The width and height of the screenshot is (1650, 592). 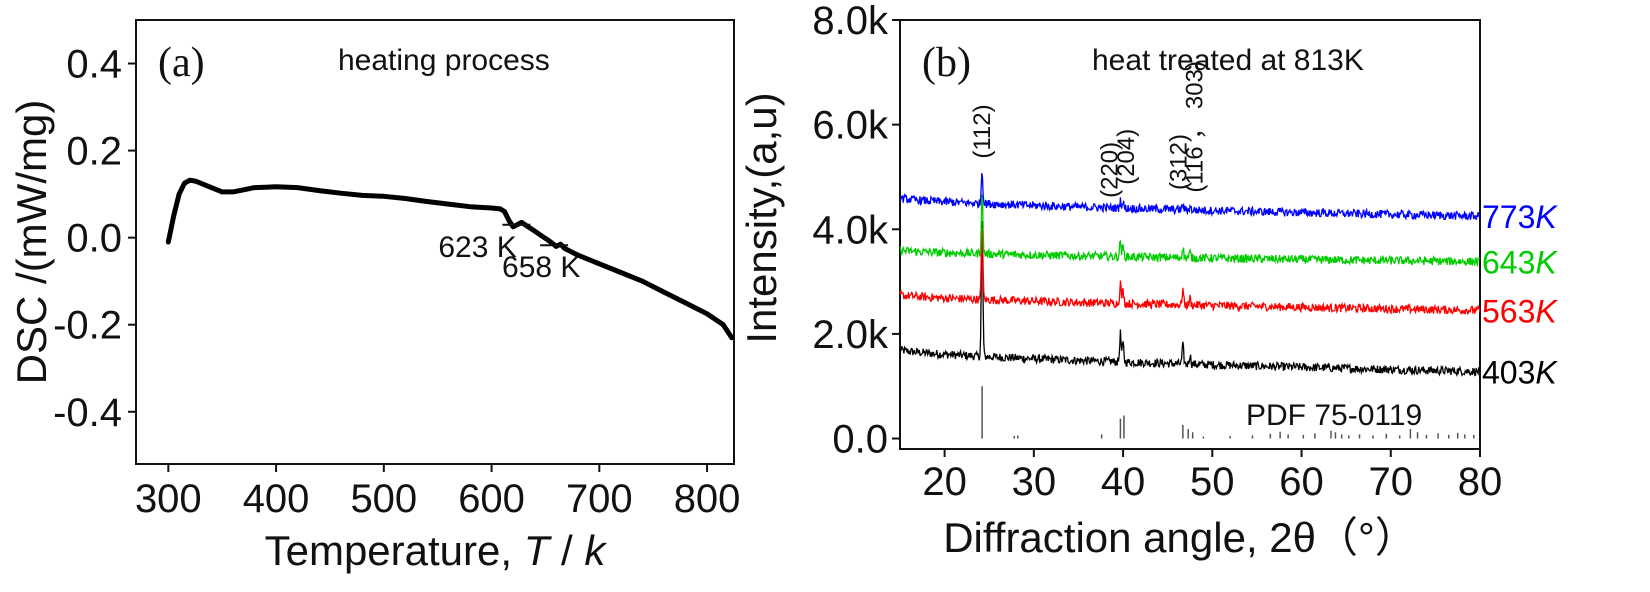 I want to click on peak-label: (312), so click(x=1178, y=162).